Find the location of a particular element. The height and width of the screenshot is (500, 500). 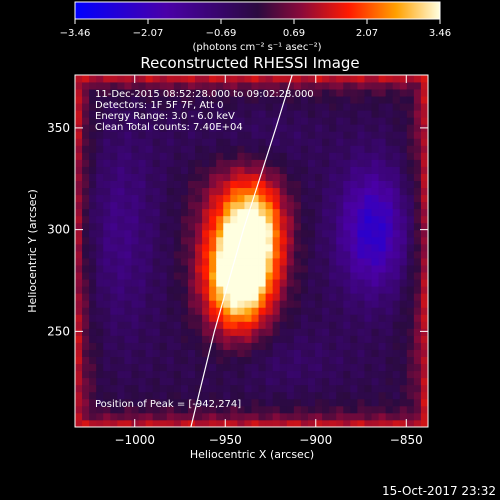

colorbar-tick-label: −3.46 is located at coordinates (75, 33).